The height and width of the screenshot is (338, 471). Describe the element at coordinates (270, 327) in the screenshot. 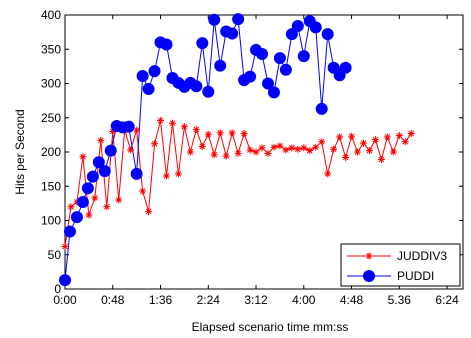

I see `x-axis-label: Elapsed scenario time mm:ss` at that location.